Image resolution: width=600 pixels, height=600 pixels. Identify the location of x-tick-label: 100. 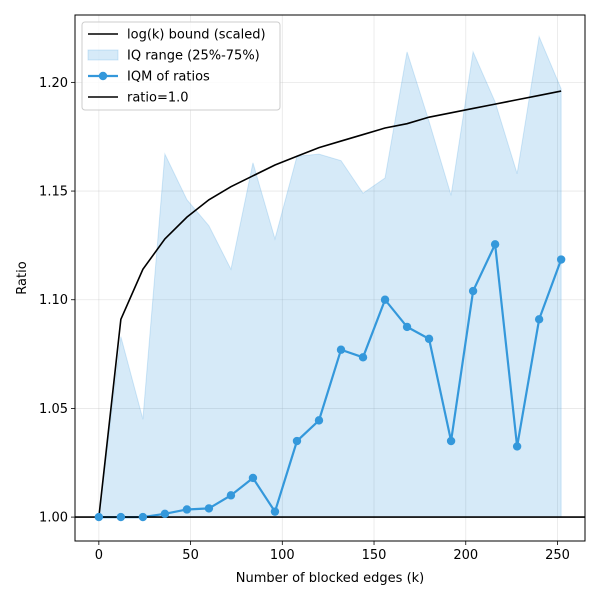
(282, 555).